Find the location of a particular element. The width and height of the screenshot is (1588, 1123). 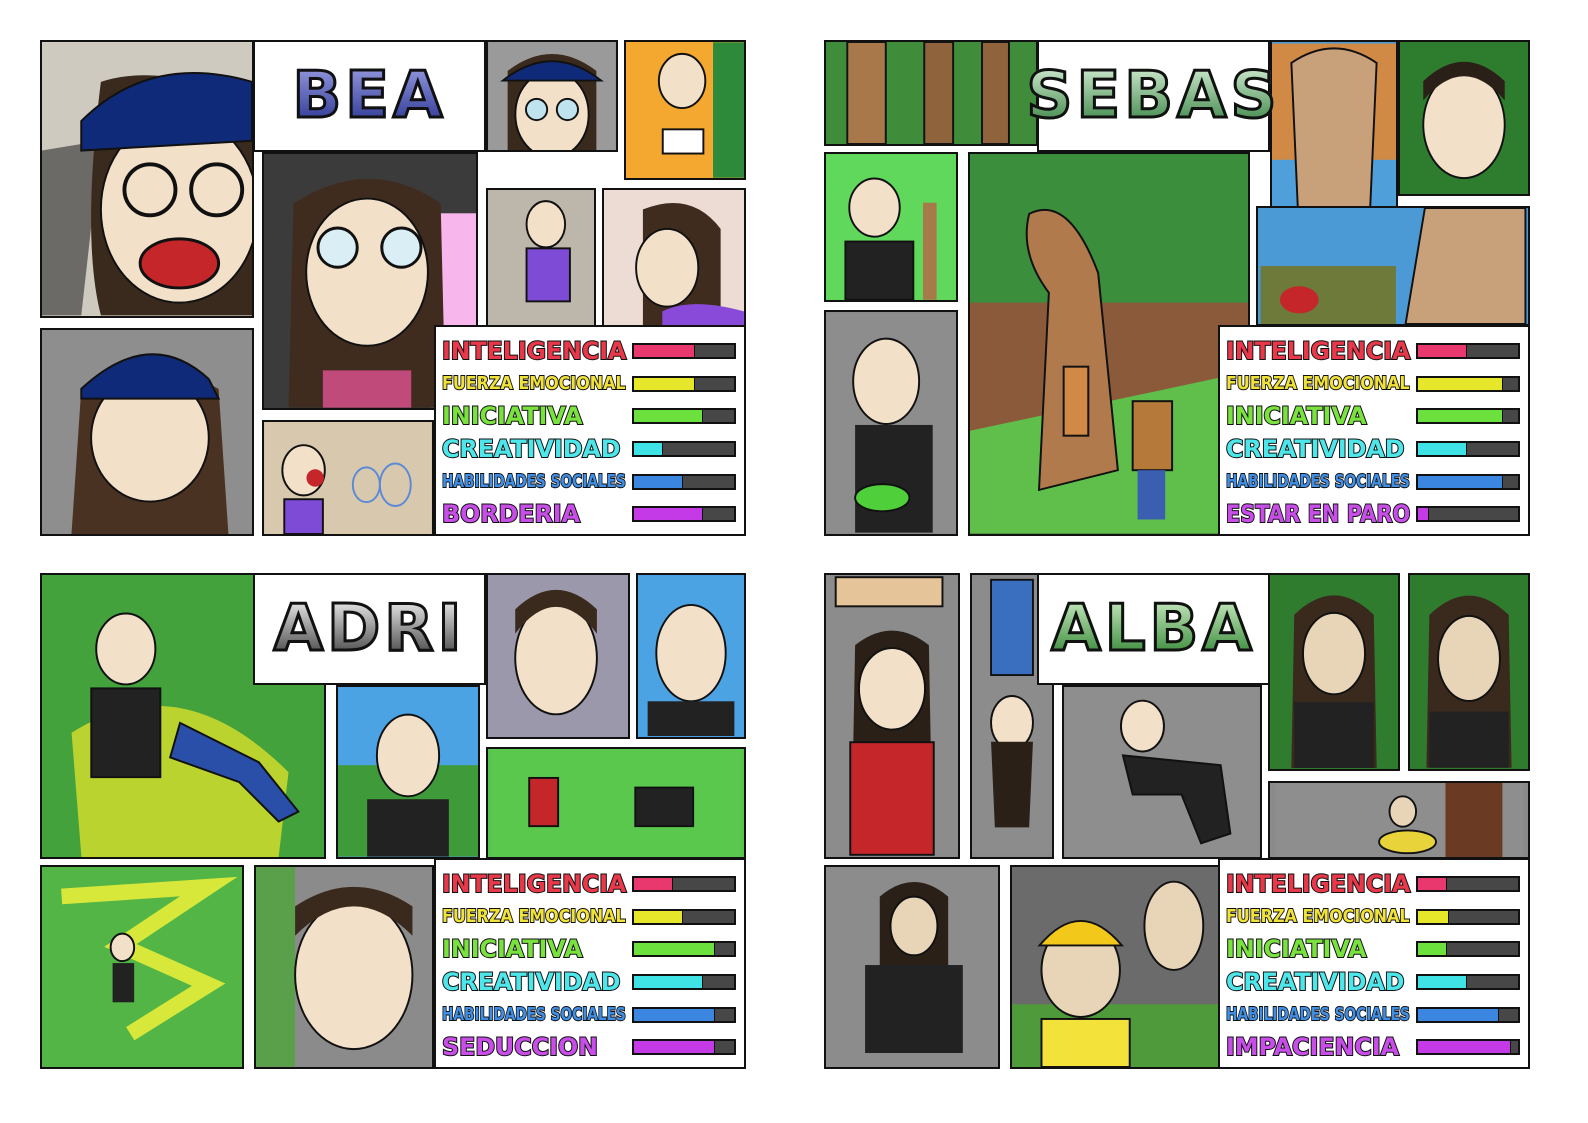

stat-label: SEDUCCION is located at coordinates (520, 1047).